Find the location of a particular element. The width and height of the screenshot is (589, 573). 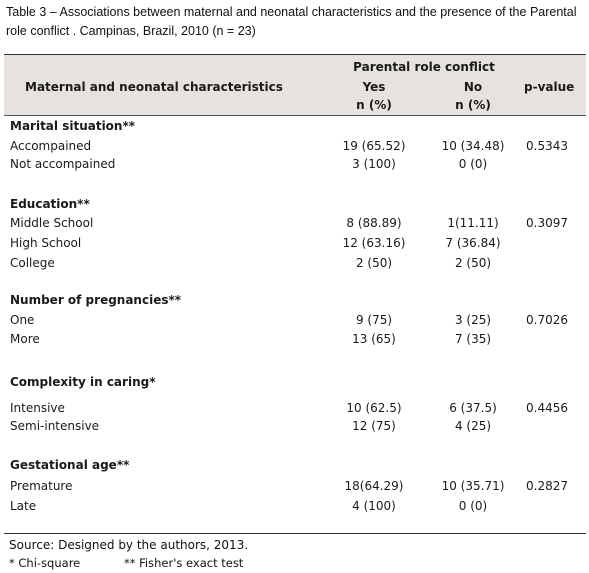

row-yes: 18(64.29) is located at coordinates (374, 486).